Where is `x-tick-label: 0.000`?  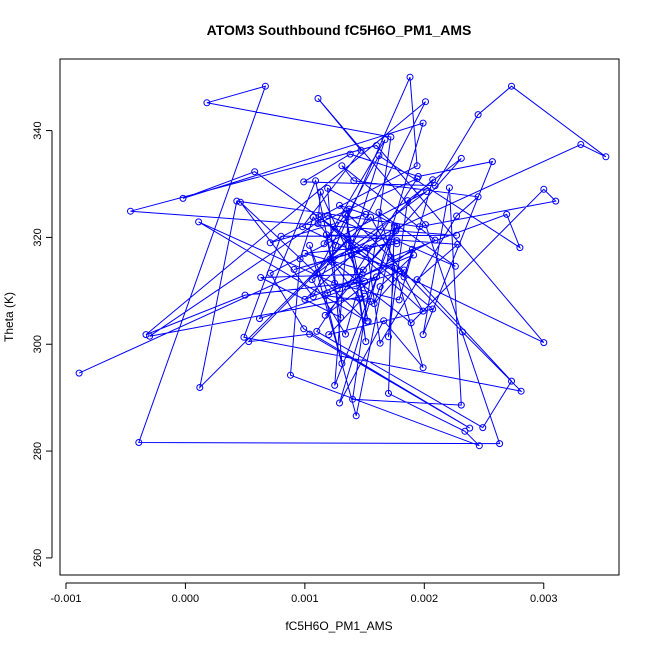
x-tick-label: 0.000 is located at coordinates (186, 599).